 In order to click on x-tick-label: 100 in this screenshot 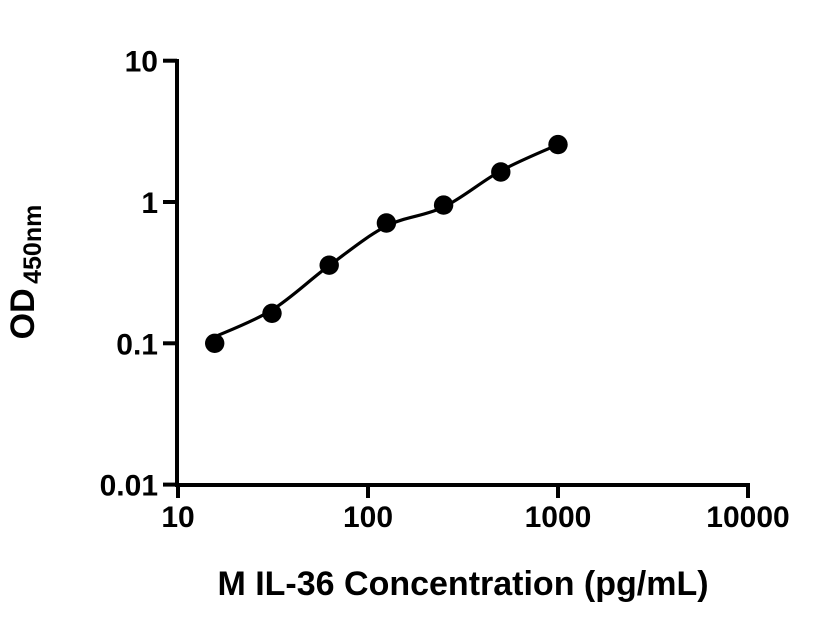, I will do `click(368, 517)`.